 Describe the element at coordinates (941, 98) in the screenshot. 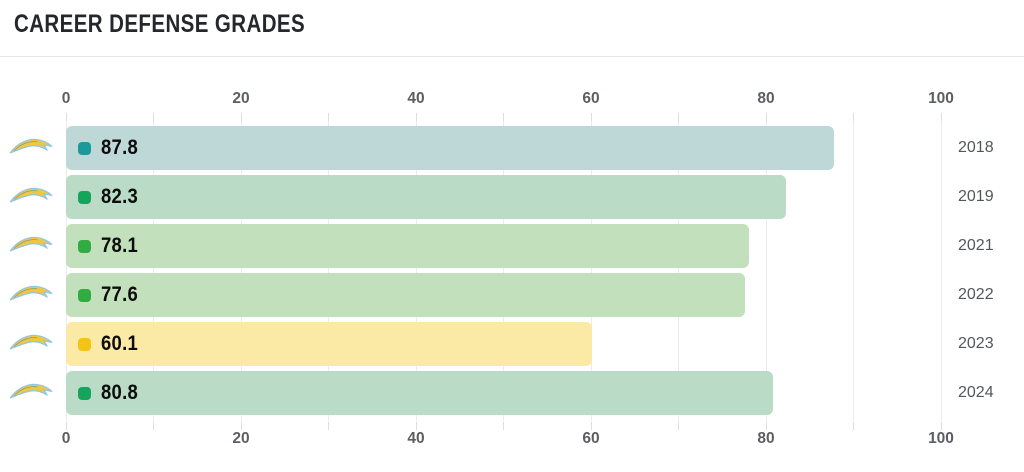

I see `top-axis-label-100: 100` at that location.